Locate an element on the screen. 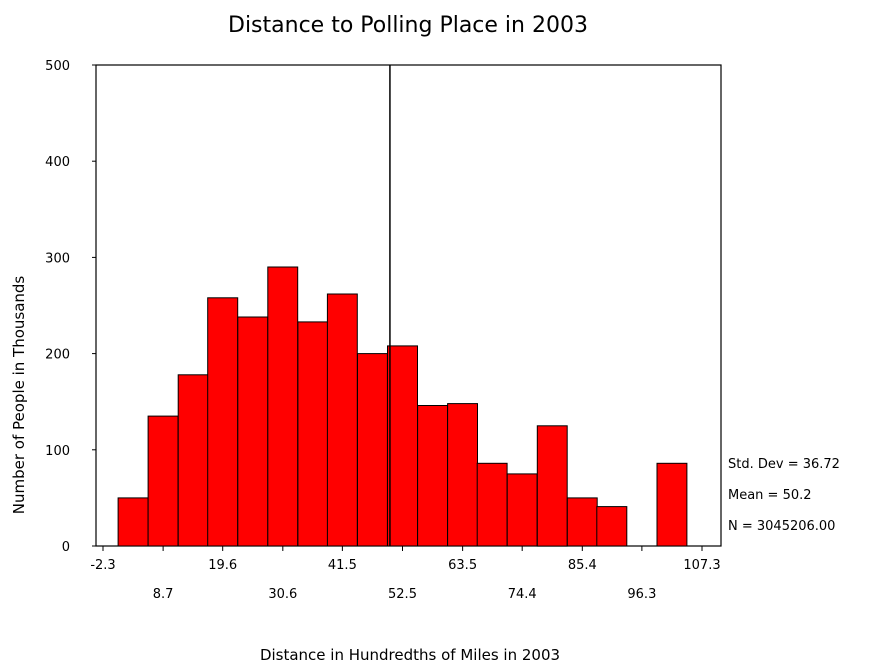 The width and height of the screenshot is (876, 669). x-tick-label: 85.4 is located at coordinates (582, 565).